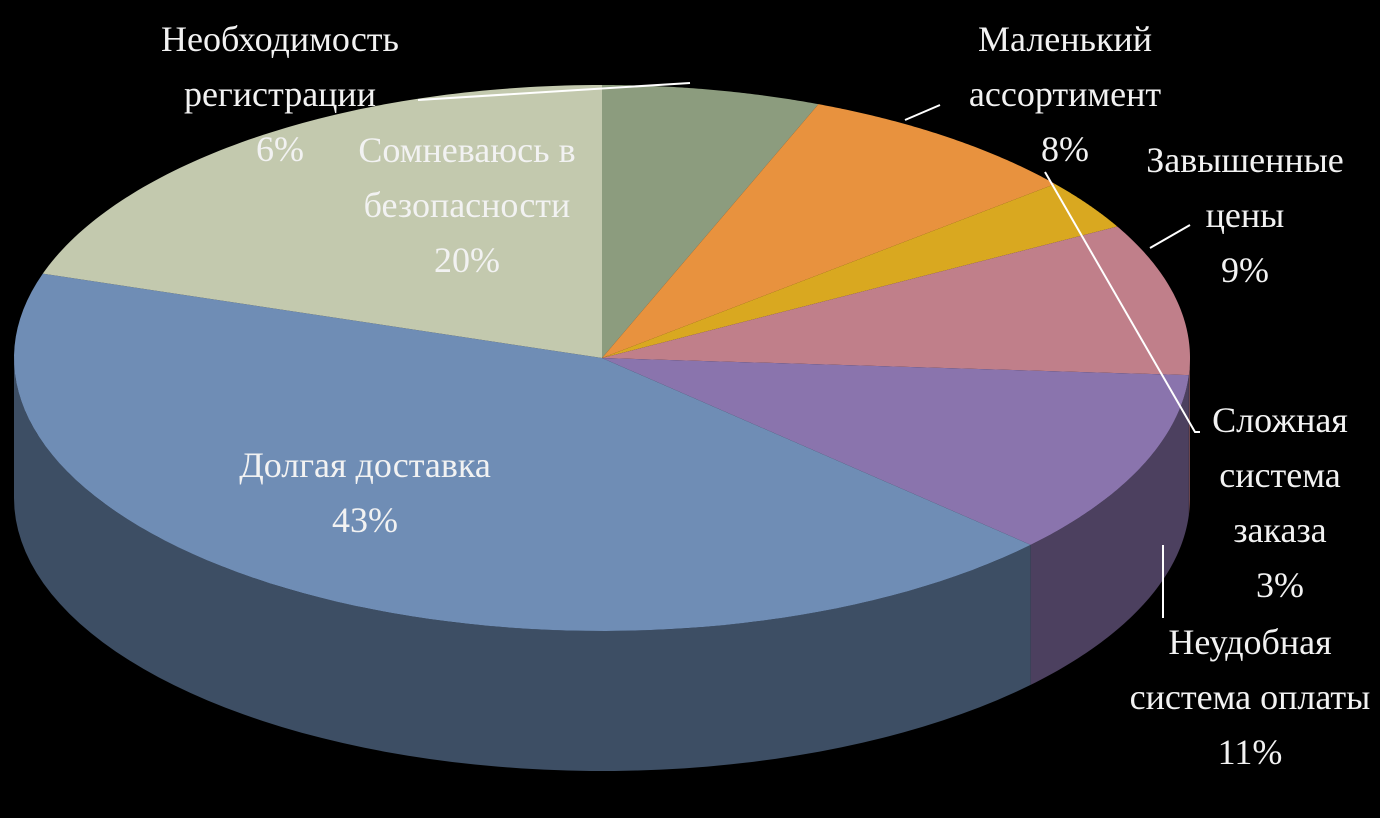 The height and width of the screenshot is (818, 1380). I want to click on slice-label: Завышенные цены 9%, so click(1242, 215).